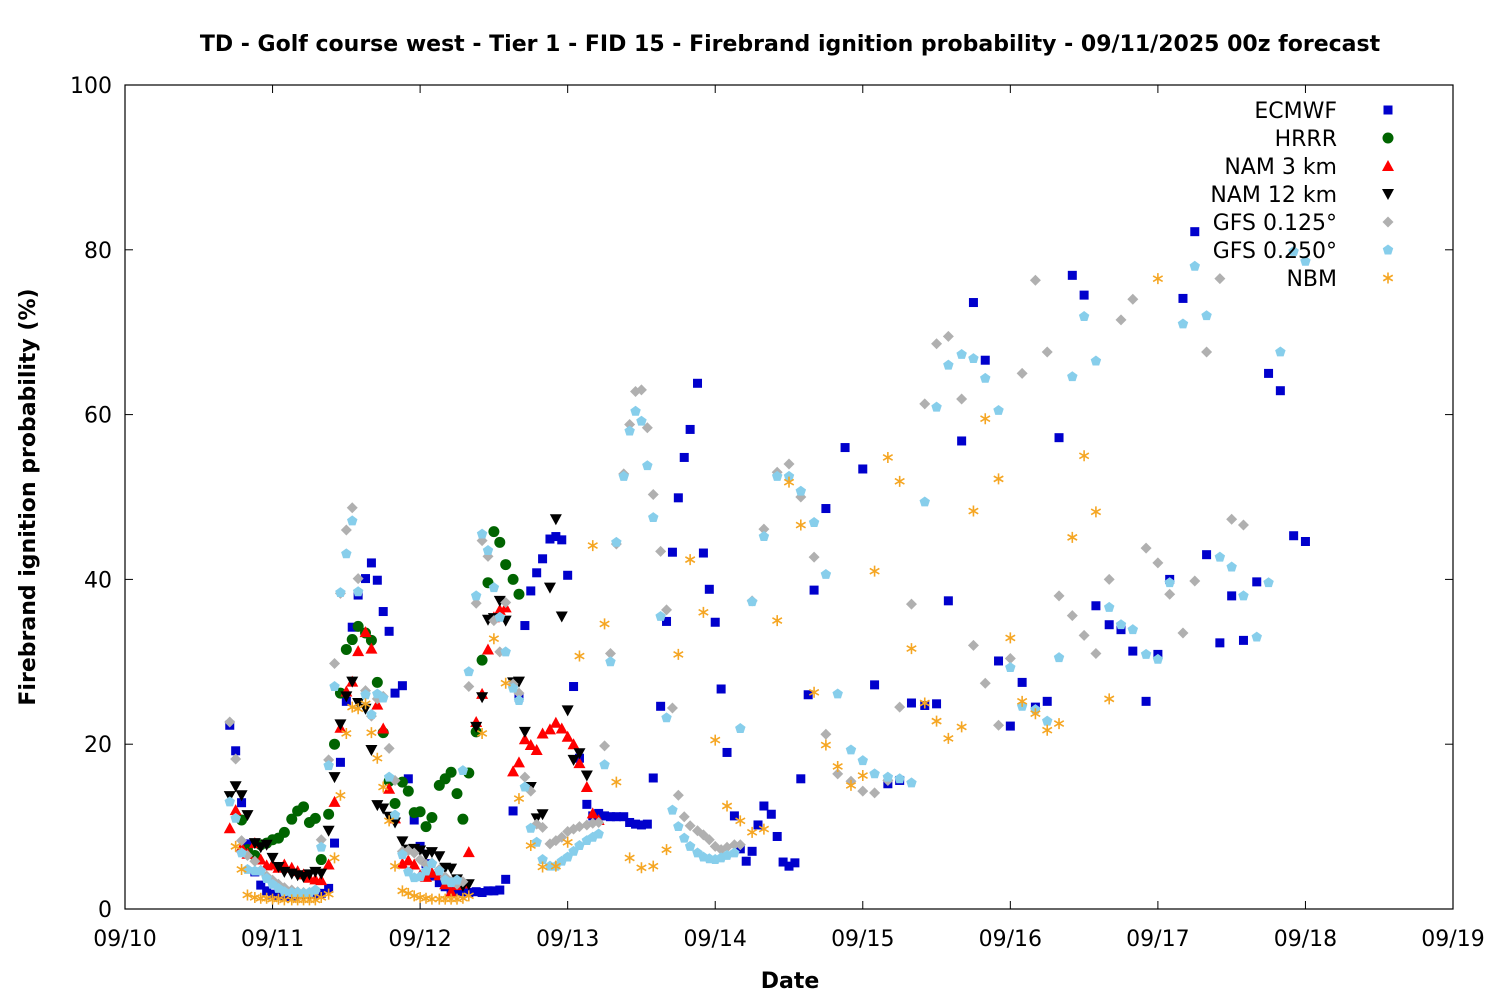 Image resolution: width=1500 pixels, height=1004 pixels. What do you see at coordinates (98, 251) in the screenshot?
I see `y-tick-label: 80` at bounding box center [98, 251].